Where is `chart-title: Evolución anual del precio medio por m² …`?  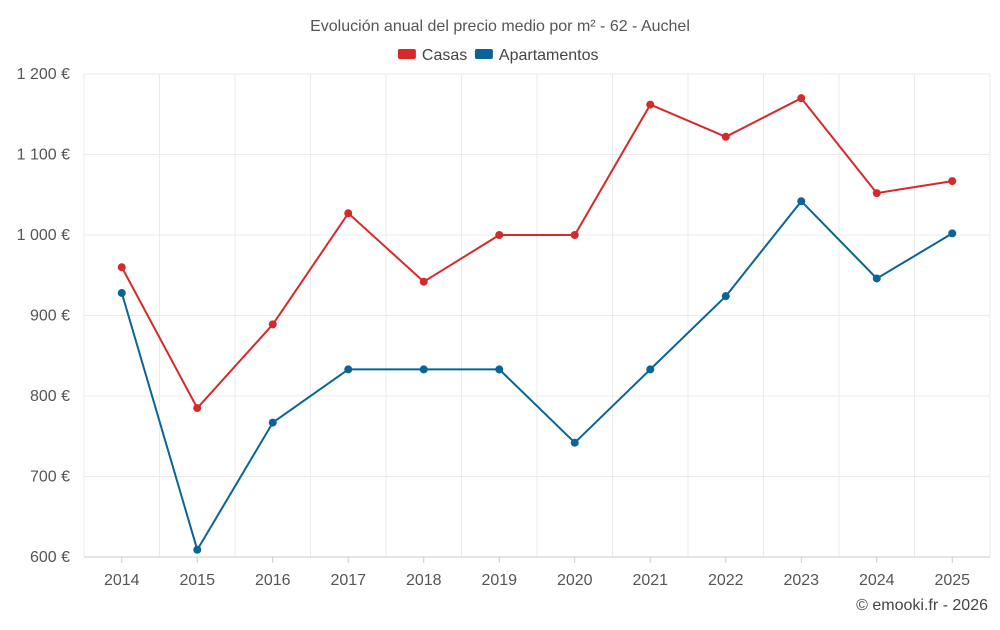 chart-title: Evolución anual del precio medio por m² … is located at coordinates (500, 26).